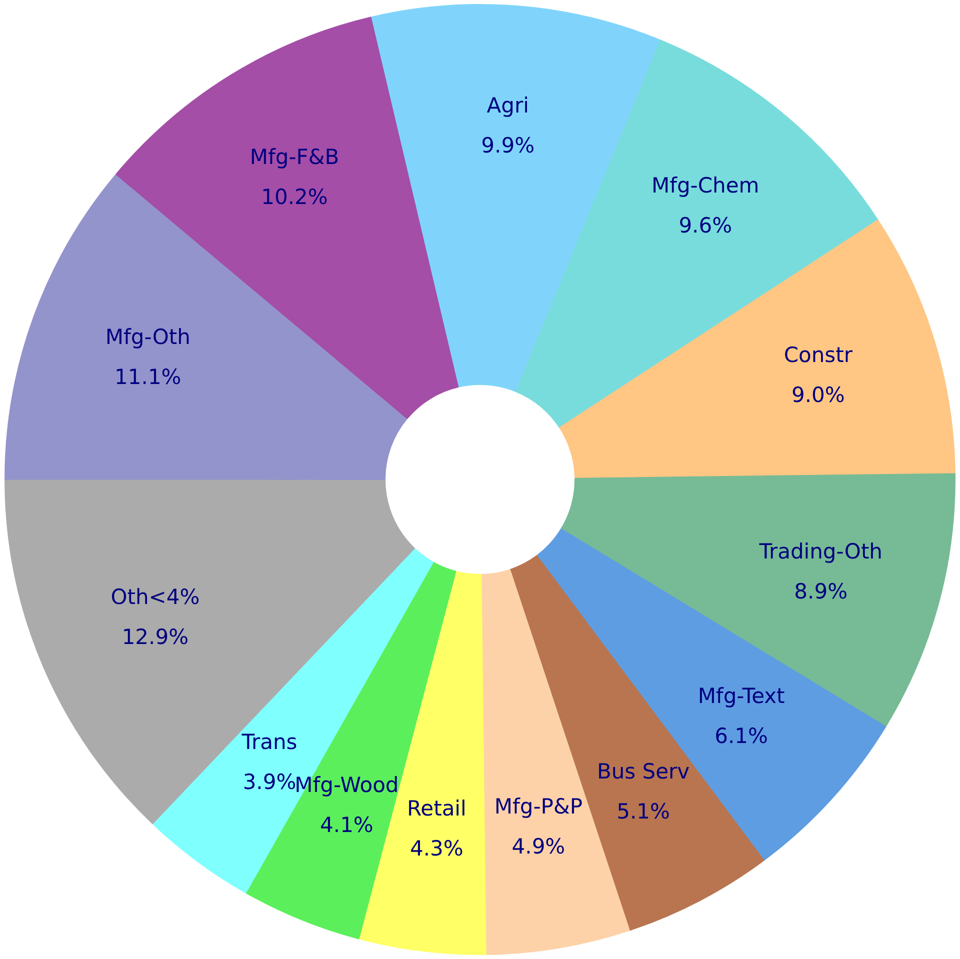 This screenshot has height=959, width=960. What do you see at coordinates (155, 597) in the screenshot?
I see `slice-label: Oth<4%` at bounding box center [155, 597].